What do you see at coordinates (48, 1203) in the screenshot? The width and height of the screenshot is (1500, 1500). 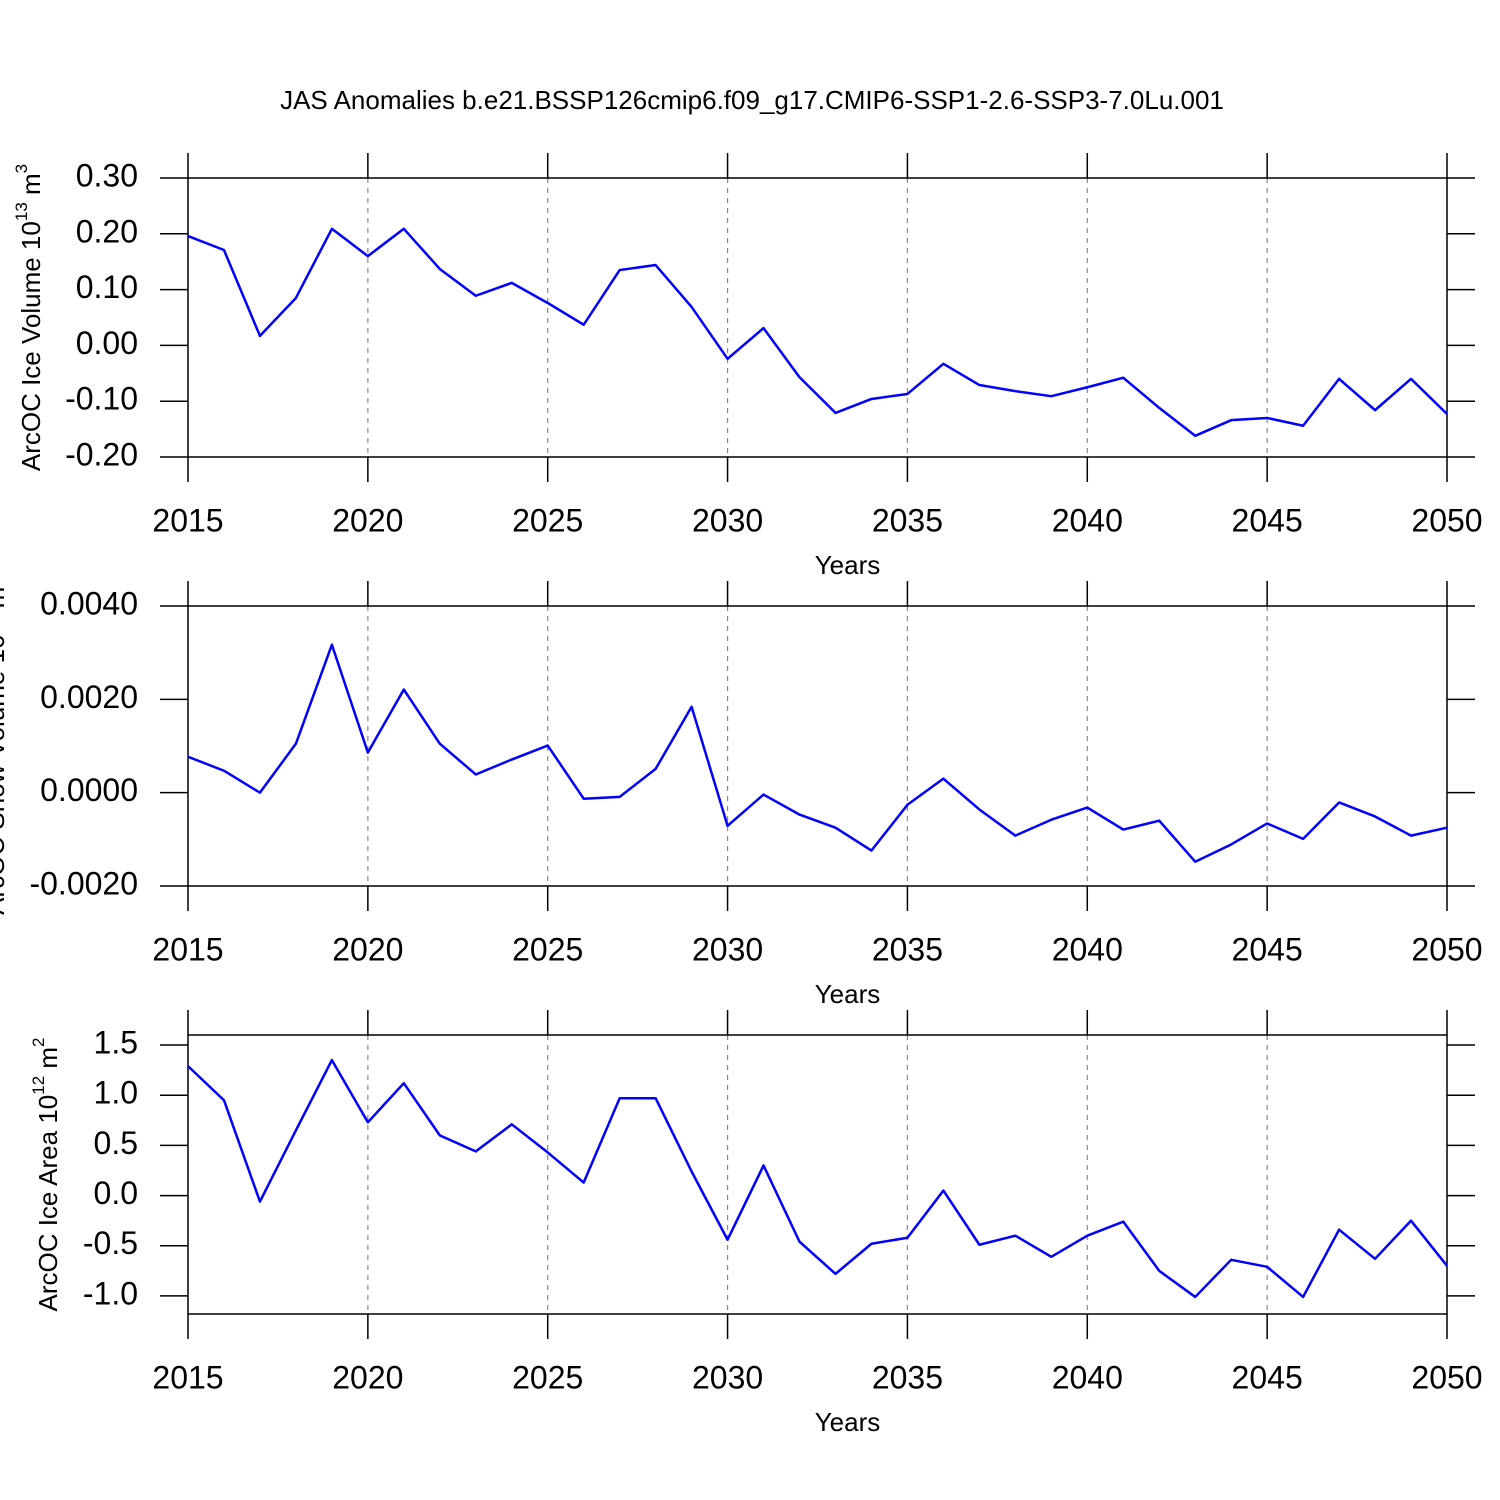 I see `y-axis-label-part: ArcOC Ice Area 10` at bounding box center [48, 1203].